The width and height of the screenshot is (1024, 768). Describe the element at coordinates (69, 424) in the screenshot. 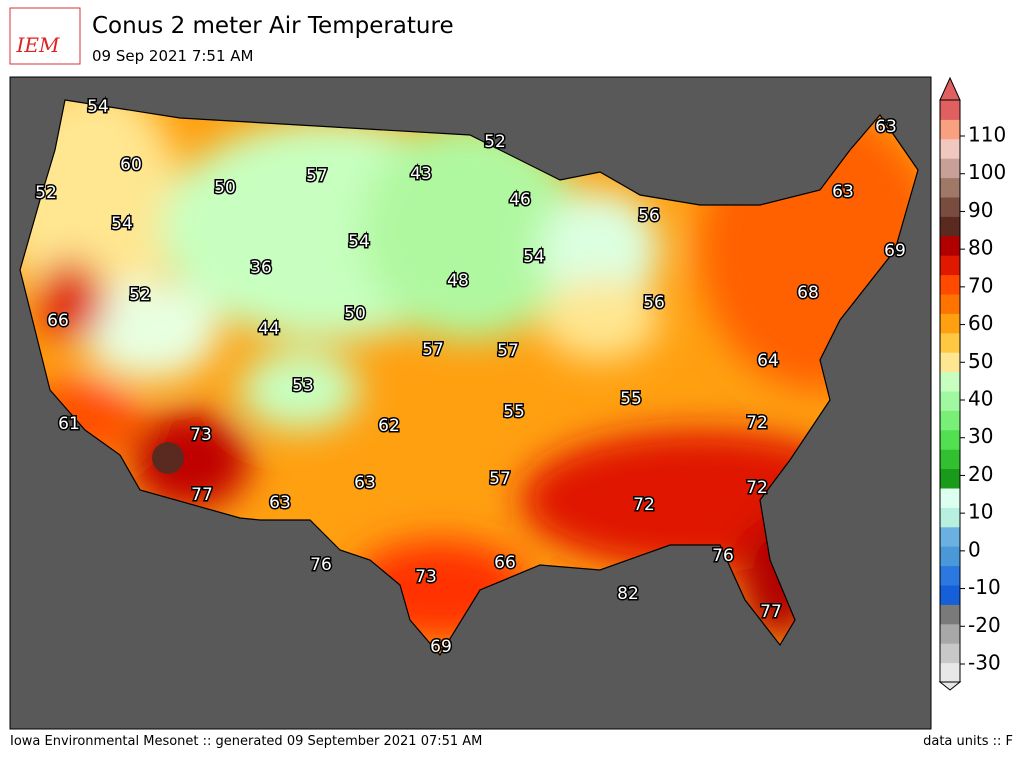

I see `station-label: 61` at that location.